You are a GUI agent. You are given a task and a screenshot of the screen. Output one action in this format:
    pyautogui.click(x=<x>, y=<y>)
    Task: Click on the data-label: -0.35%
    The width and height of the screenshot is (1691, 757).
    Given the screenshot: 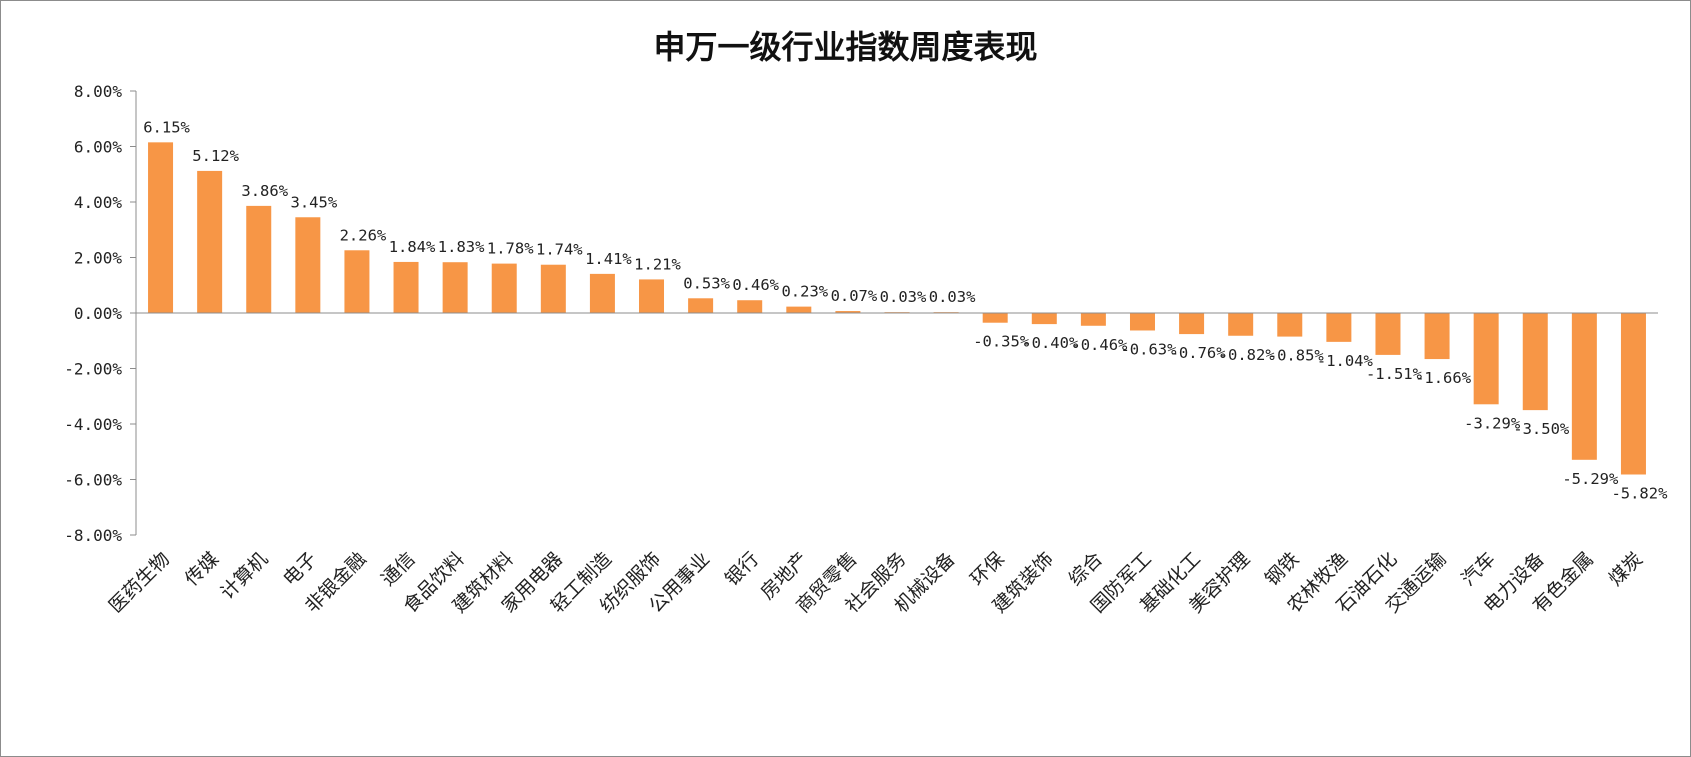 What is the action you would take?
    pyautogui.click(x=1001, y=342)
    